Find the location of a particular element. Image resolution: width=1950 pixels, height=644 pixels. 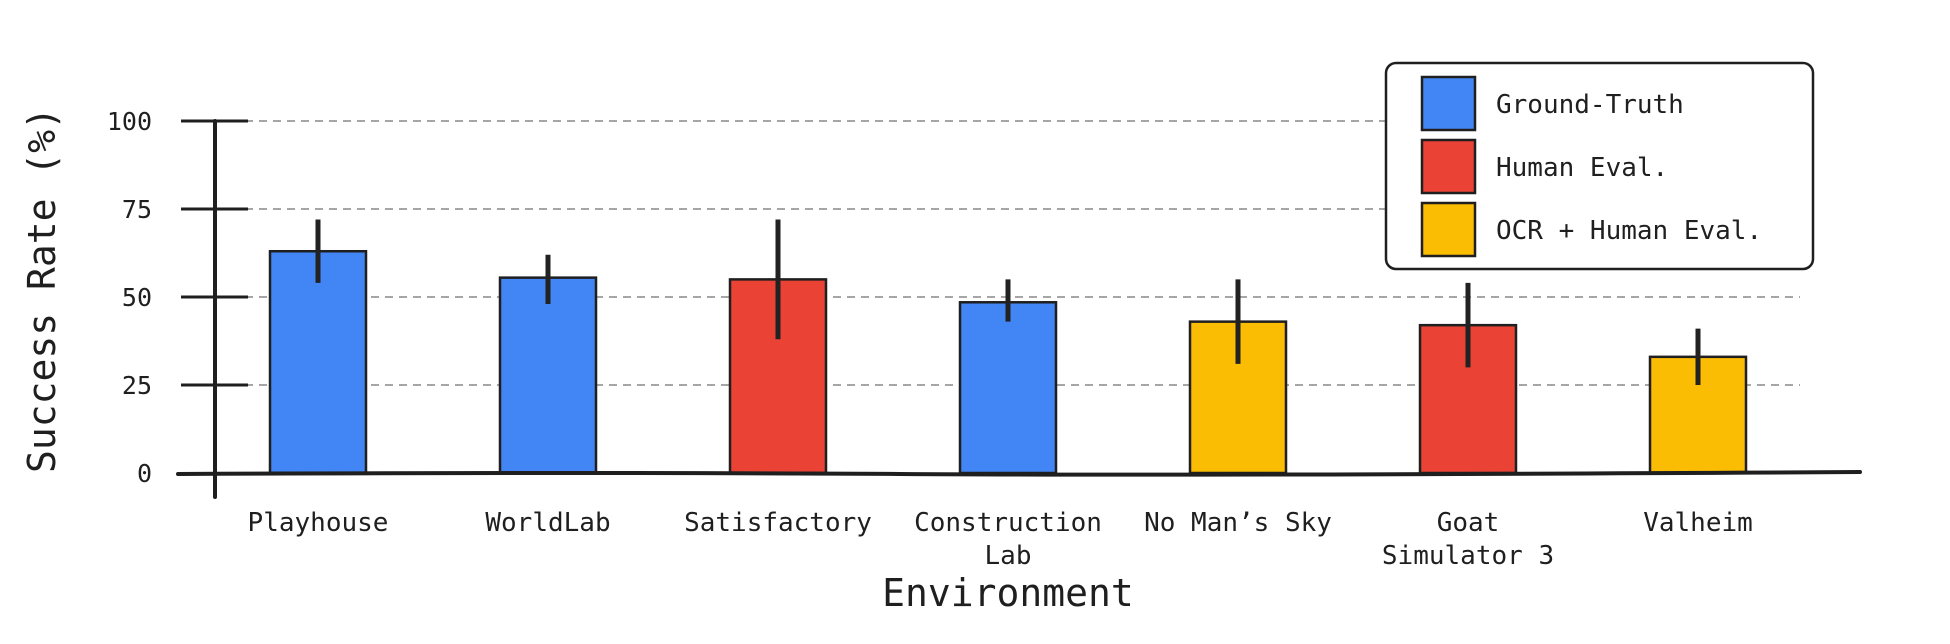

x-tick-label-3: Construction Lab is located at coordinates (1008, 539).